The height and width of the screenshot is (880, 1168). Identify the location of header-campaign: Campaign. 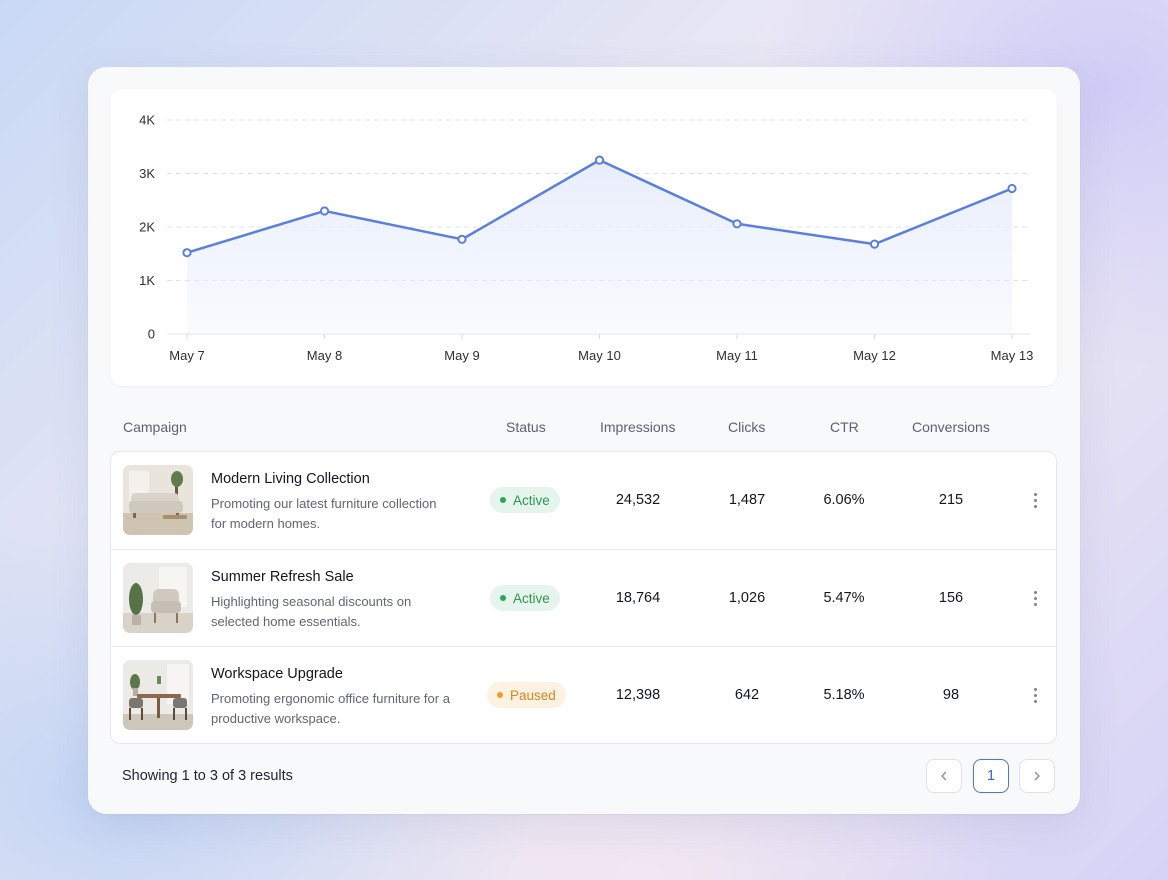
(155, 427).